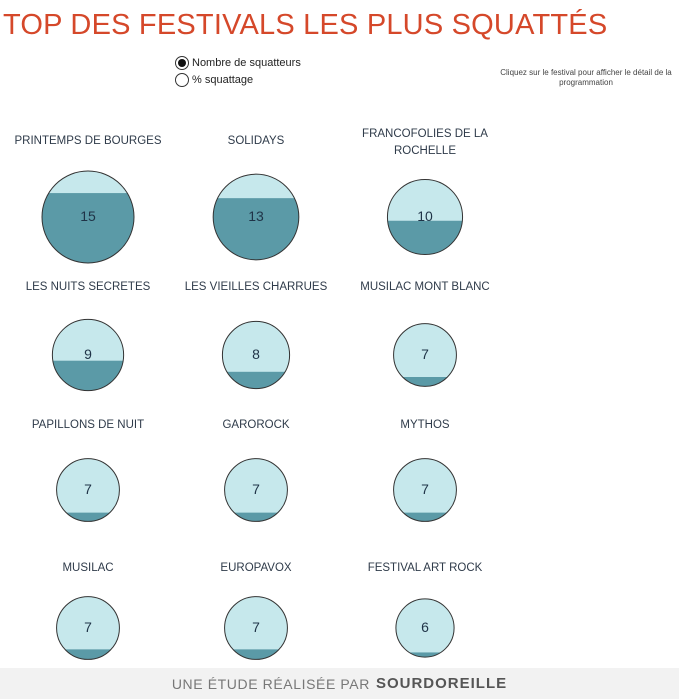  I want to click on footer-brand-logo: SOURDOREILLE, so click(441, 683).